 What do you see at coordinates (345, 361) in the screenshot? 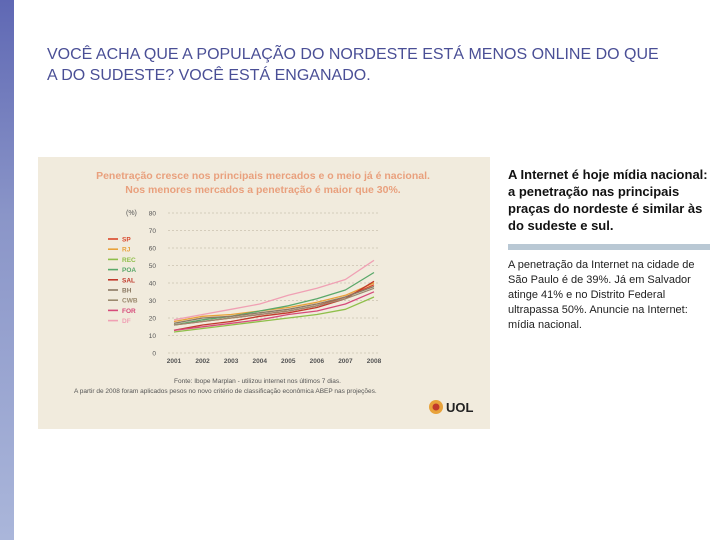
I see `x-tick-label-2007: 2007` at bounding box center [345, 361].